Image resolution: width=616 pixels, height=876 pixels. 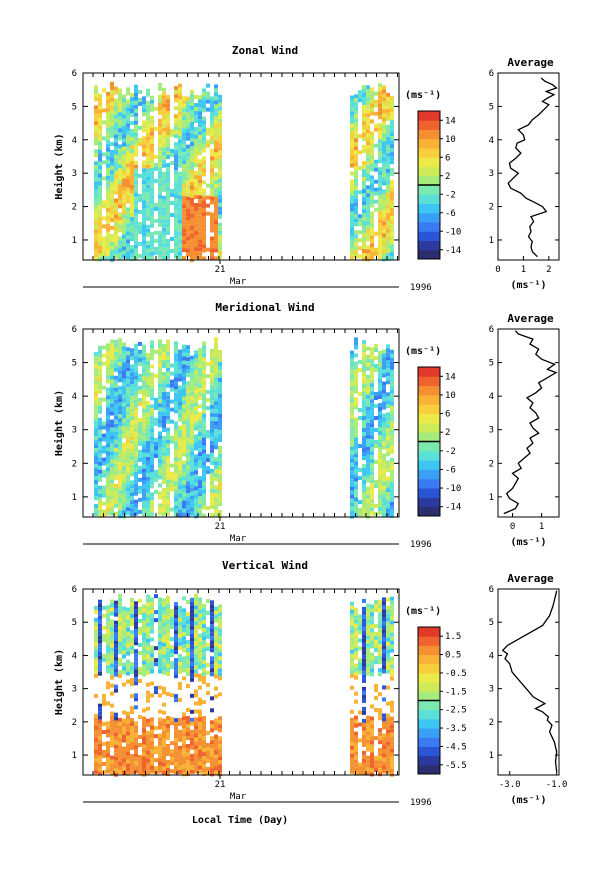 I want to click on colorbar-tick-label: -14, so click(x=453, y=508).